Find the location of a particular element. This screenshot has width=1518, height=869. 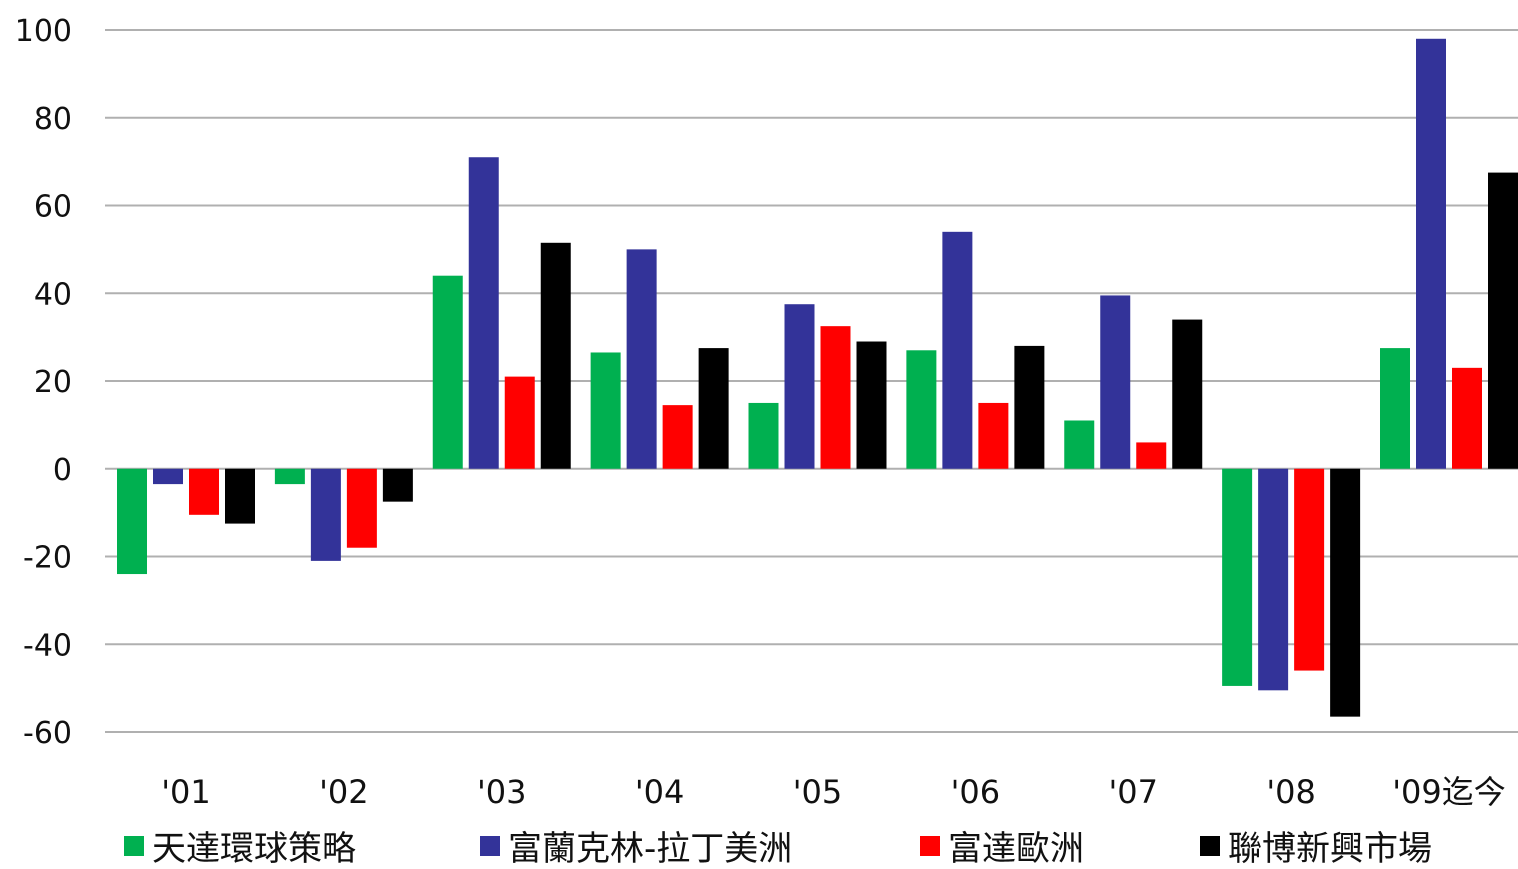

x-tick-label: '03 is located at coordinates (502, 792).